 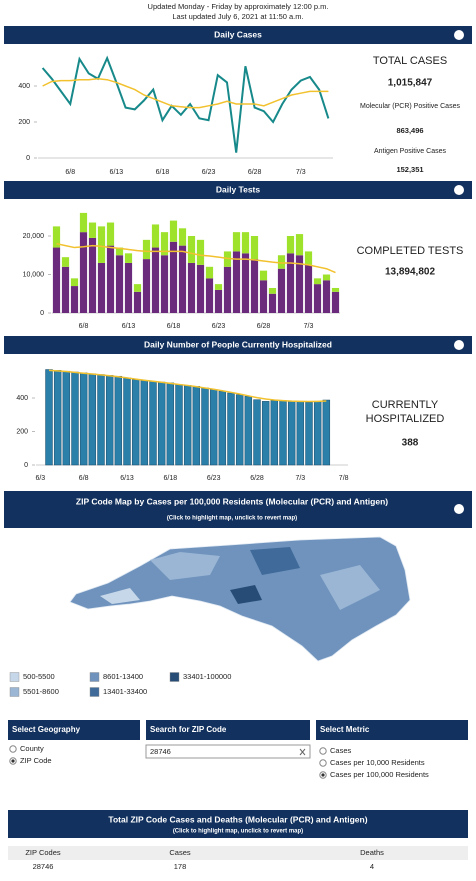 What do you see at coordinates (187, 386) in the screenshot?
I see `series-line` at bounding box center [187, 386].